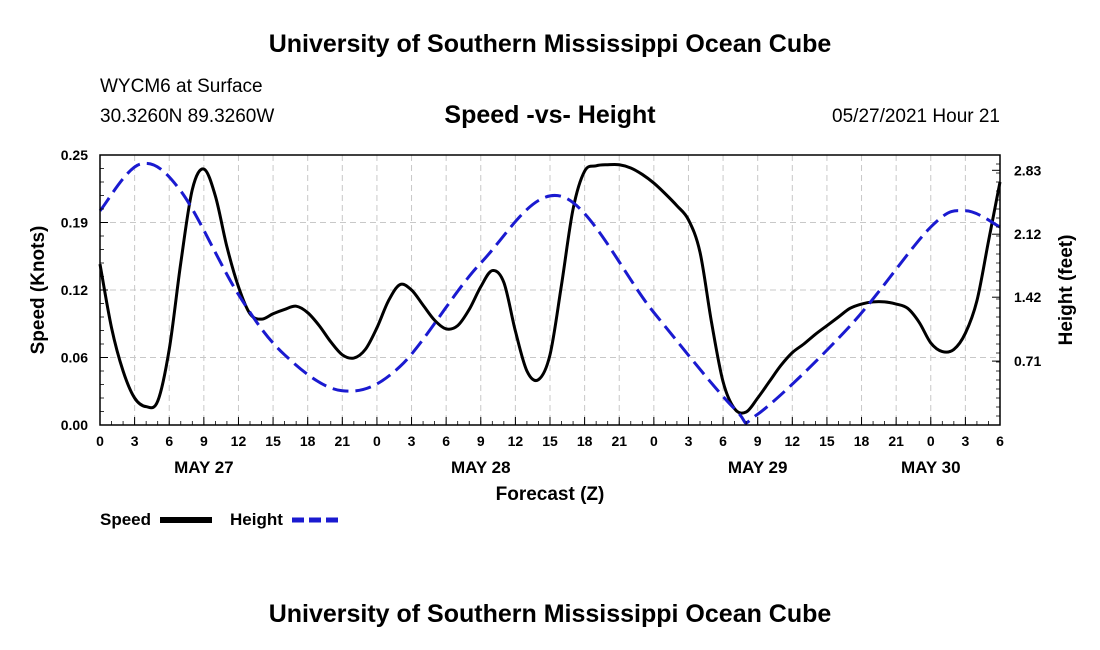 Image resolution: width=1100 pixels, height=650 pixels. What do you see at coordinates (481, 467) in the screenshot?
I see `date-label: MAY 28` at bounding box center [481, 467].